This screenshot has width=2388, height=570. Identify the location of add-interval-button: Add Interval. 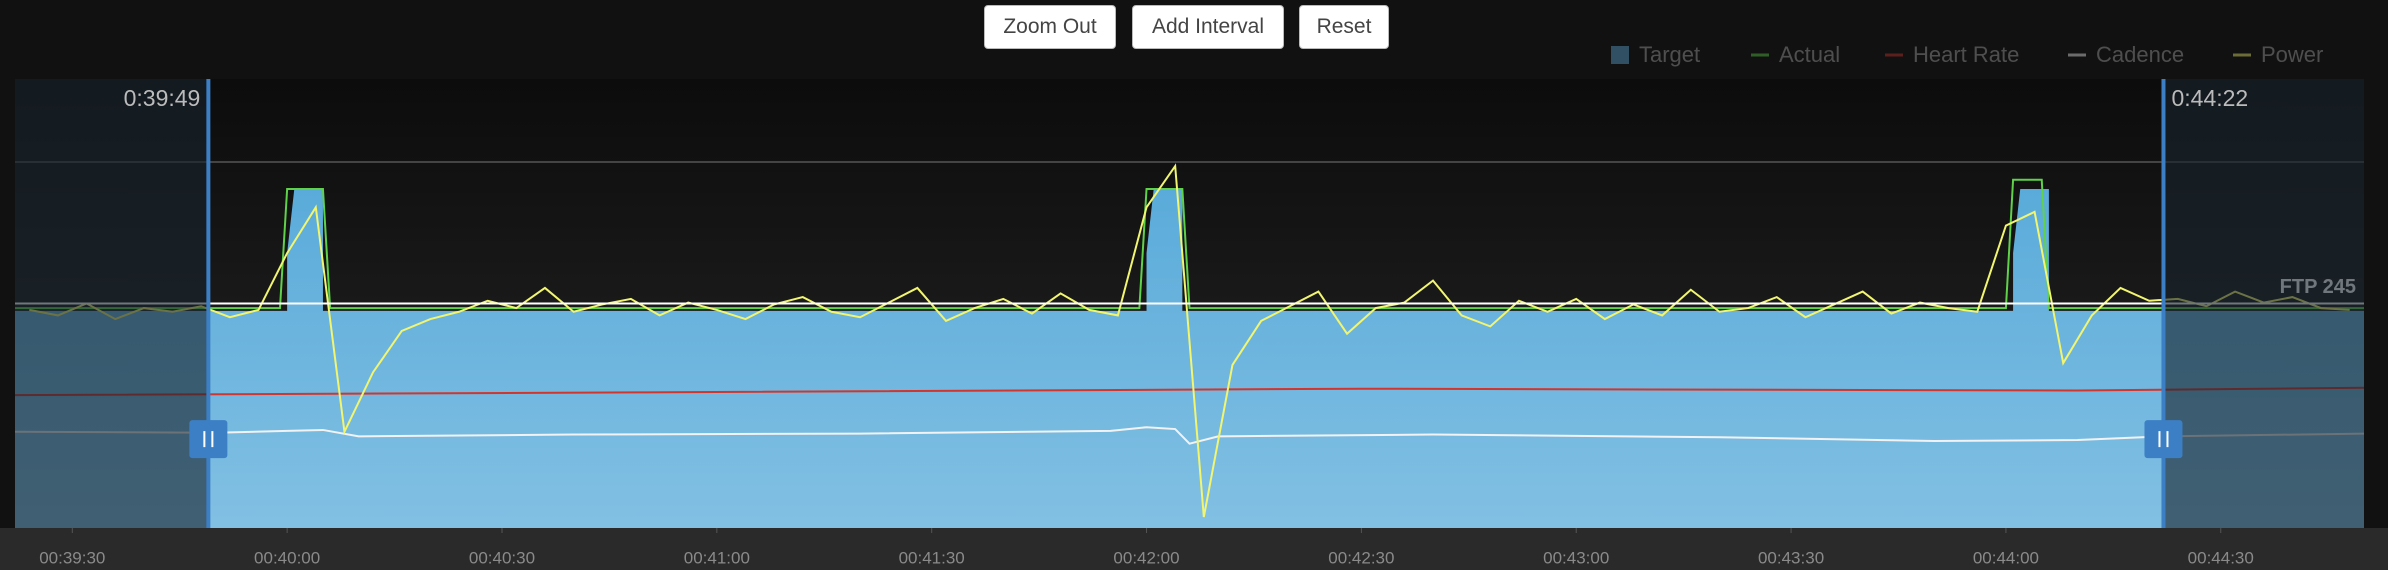
(1208, 27).